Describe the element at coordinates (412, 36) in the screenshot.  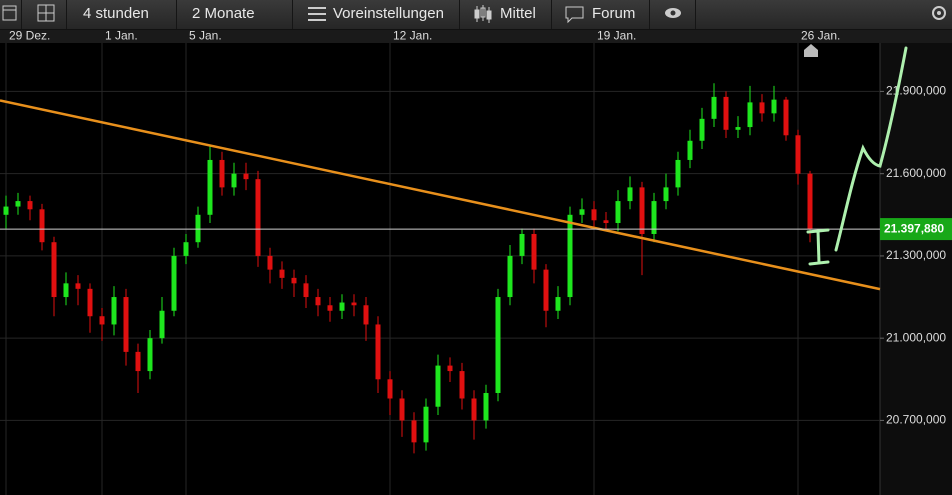
I see `x-tick-label: 12 Jan.` at that location.